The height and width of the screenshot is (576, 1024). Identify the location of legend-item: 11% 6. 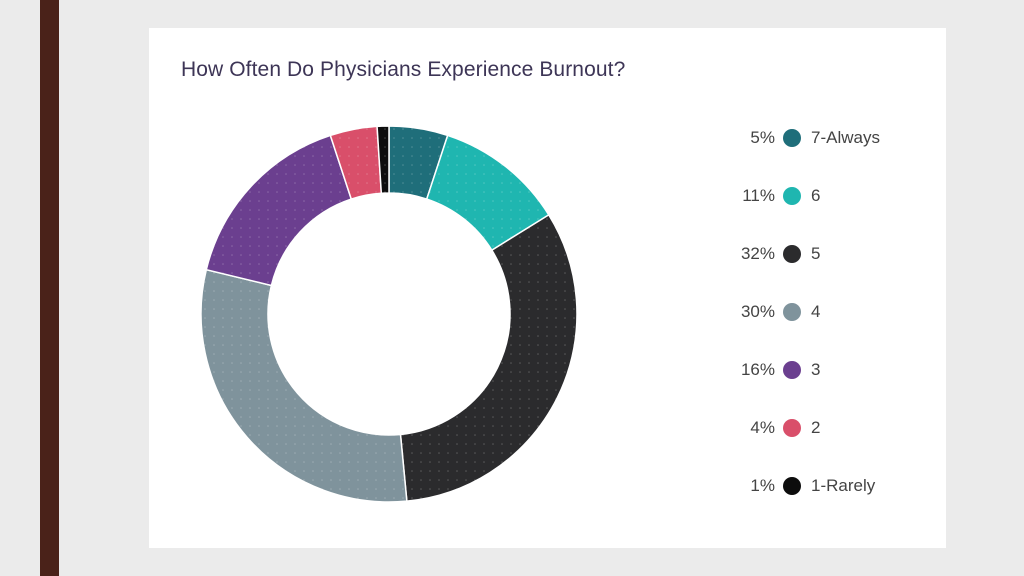
(819, 196).